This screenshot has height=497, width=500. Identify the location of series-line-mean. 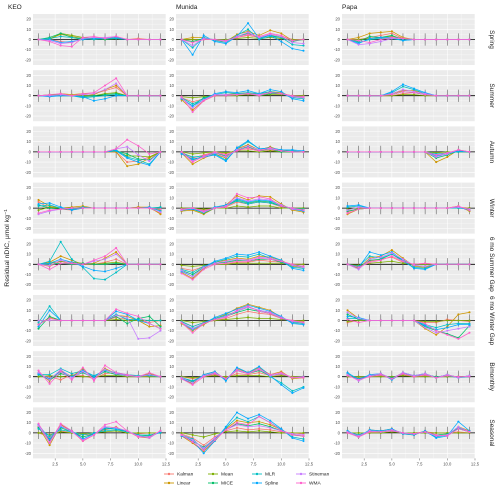
(99, 433).